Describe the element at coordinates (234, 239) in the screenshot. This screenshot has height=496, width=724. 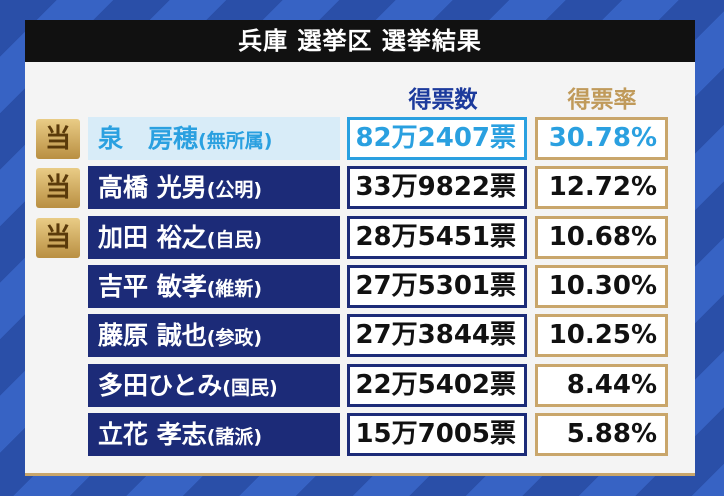
I see `party: (自民)` at that location.